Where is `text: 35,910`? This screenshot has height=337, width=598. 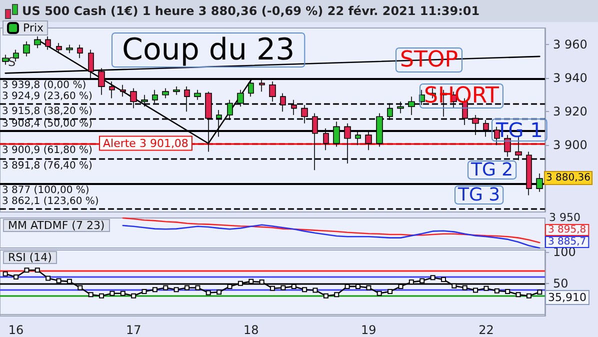 text: 35,910 is located at coordinates (567, 297).